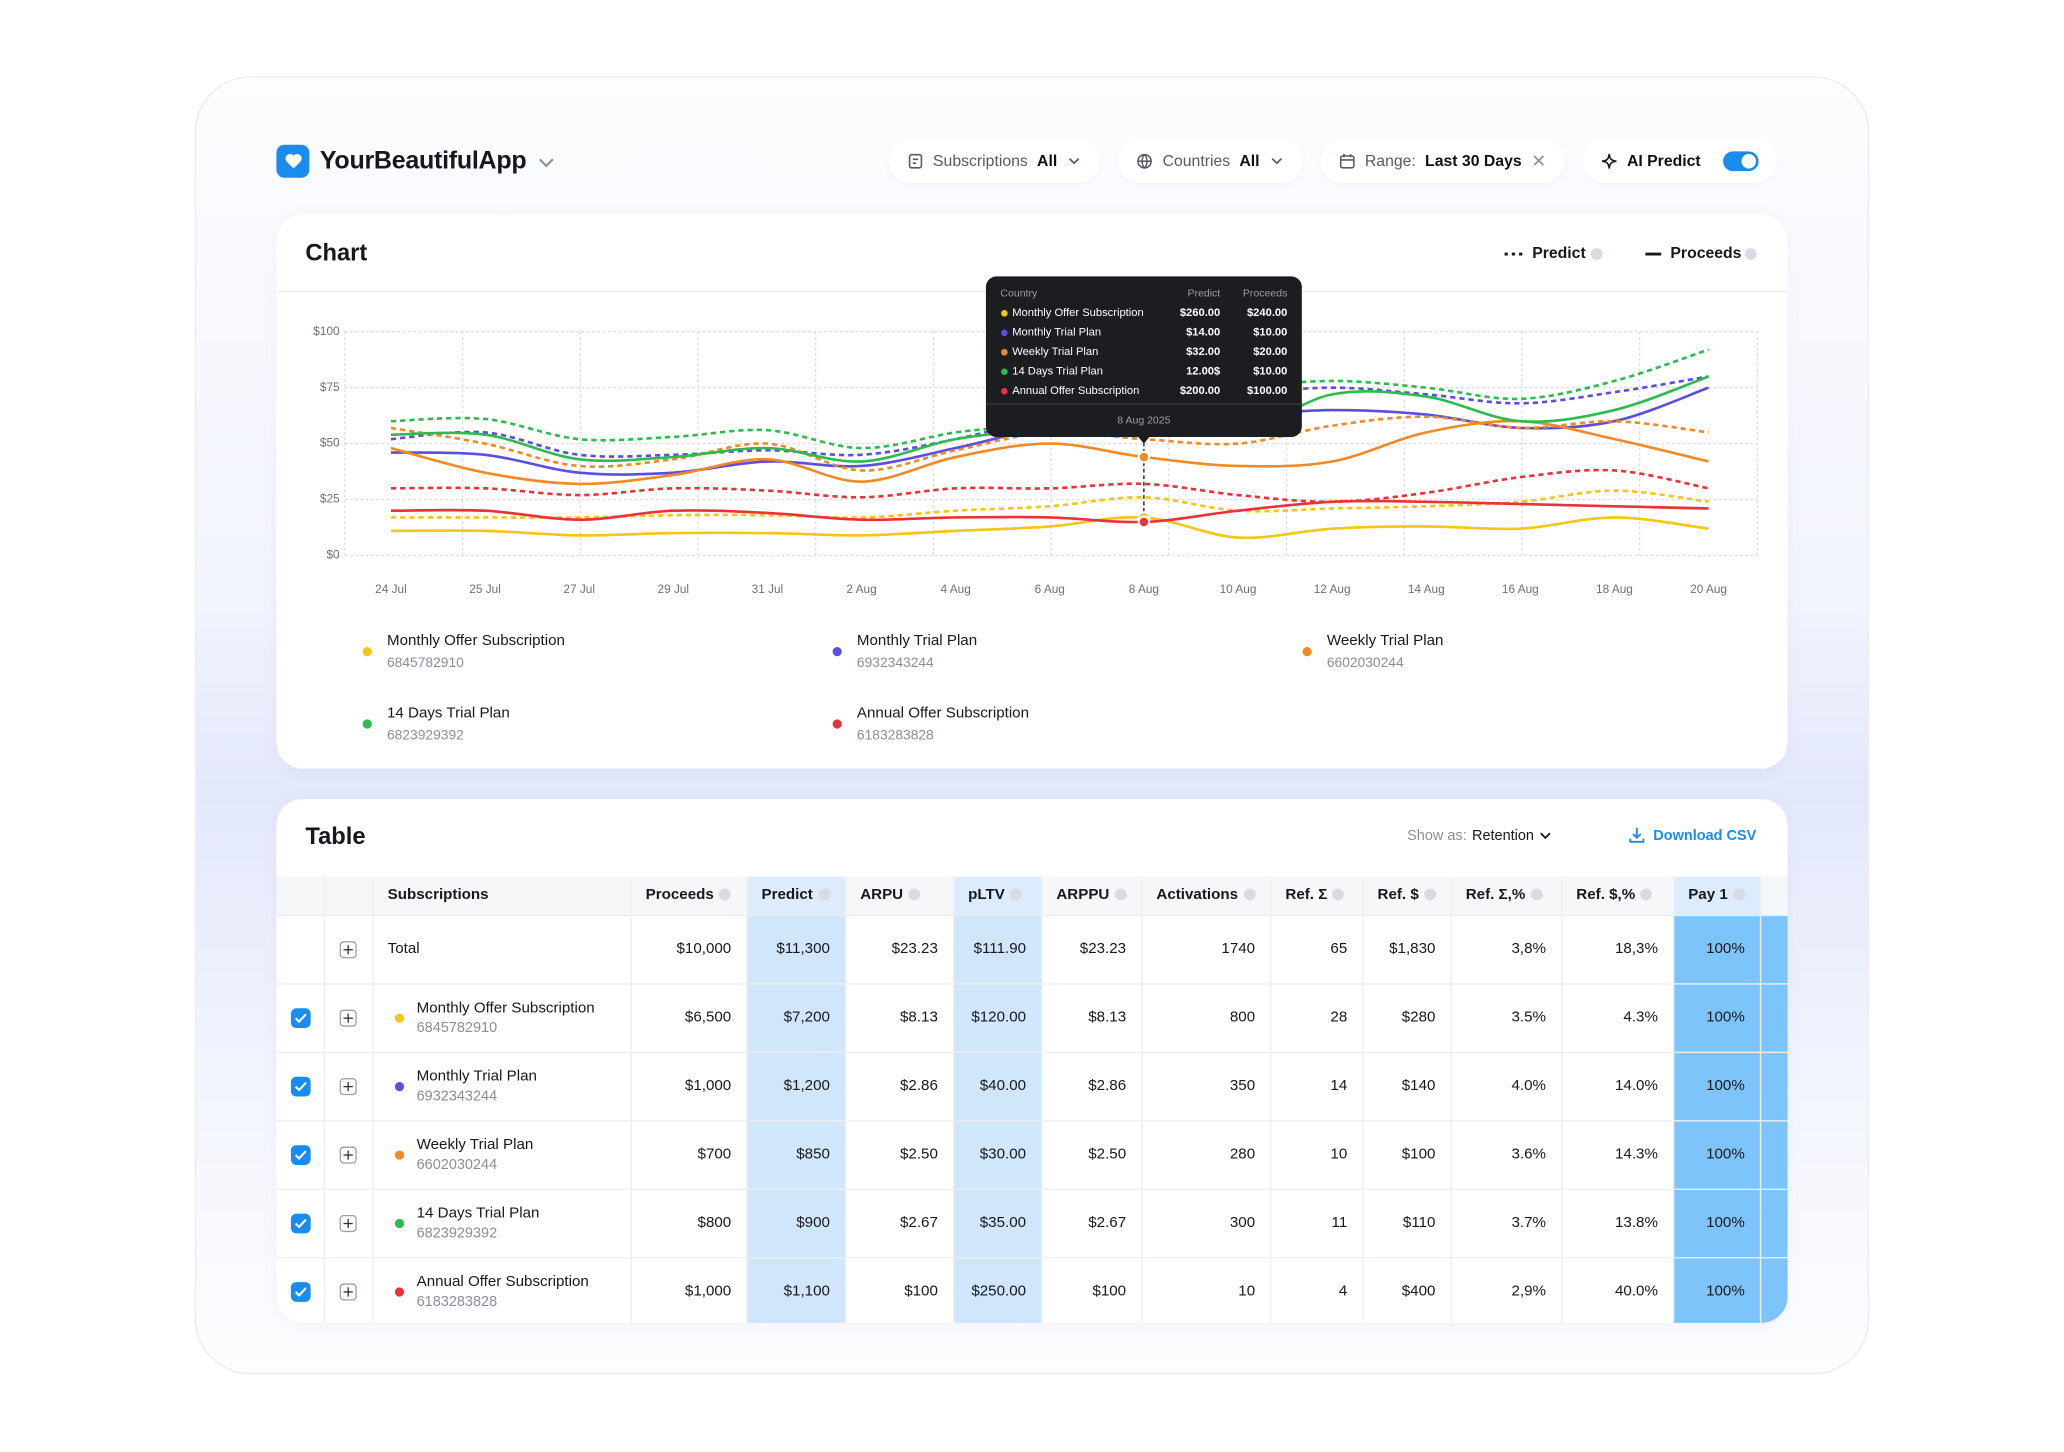 The height and width of the screenshot is (1452, 2064). What do you see at coordinates (1407, 1223) in the screenshot?
I see `cell: $110` at bounding box center [1407, 1223].